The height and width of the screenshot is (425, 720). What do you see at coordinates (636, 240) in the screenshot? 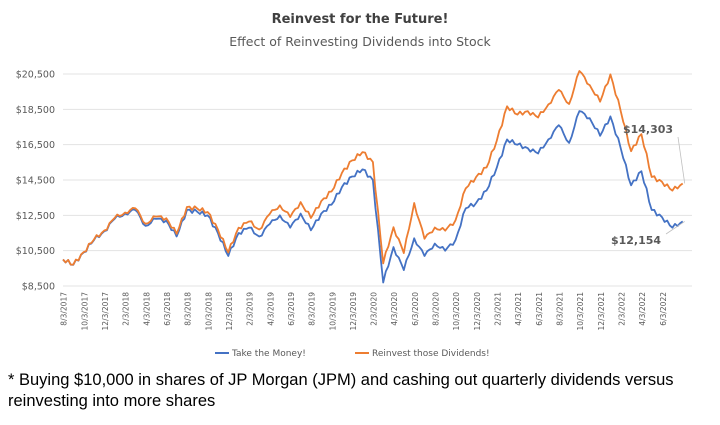
I see `annotation-label: $12,154` at bounding box center [636, 240].